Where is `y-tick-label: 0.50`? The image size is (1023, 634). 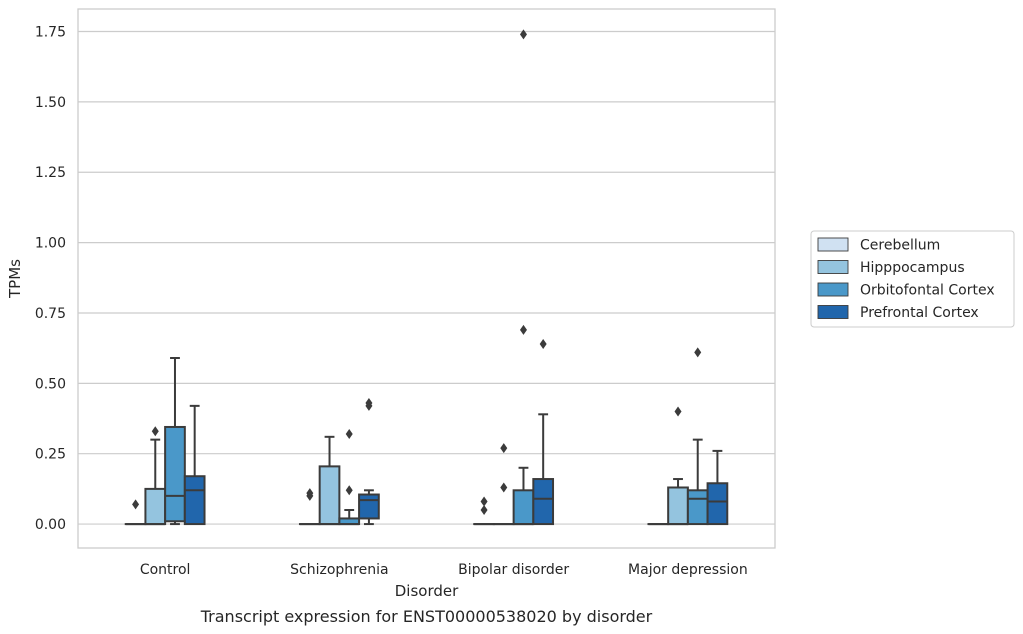
y-tick-label: 0.50 is located at coordinates (50, 384).